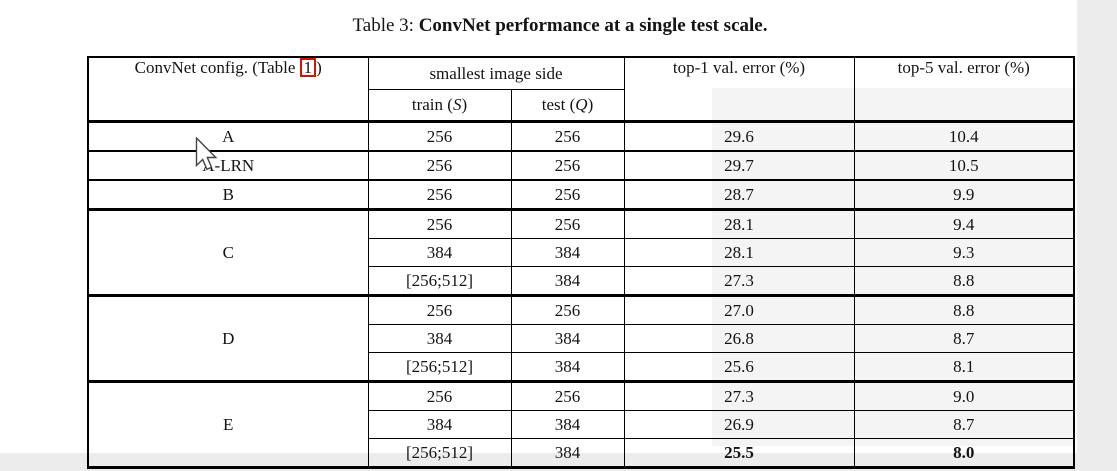 Image resolution: width=1117 pixels, height=471 pixels. Describe the element at coordinates (228, 424) in the screenshot. I see `config-cell: E` at that location.